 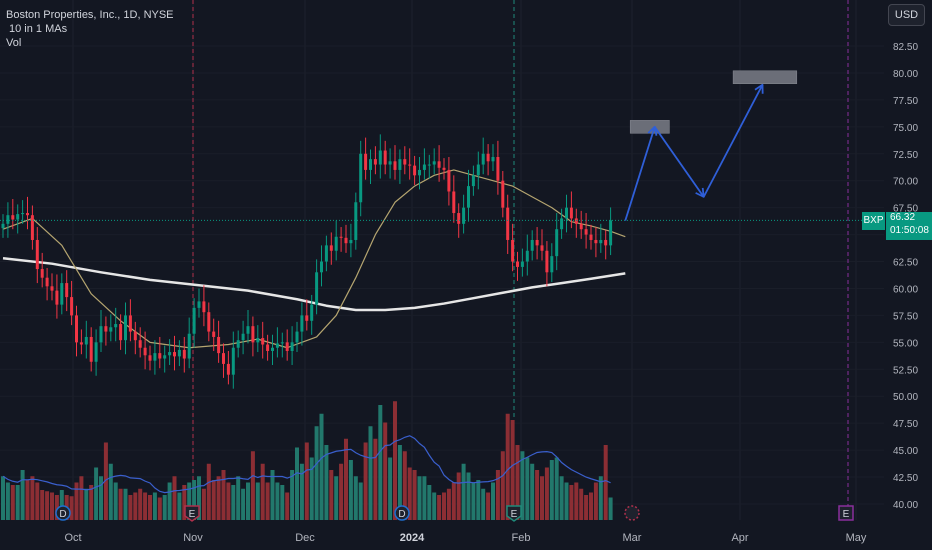 I want to click on news-flash-icon, so click(x=632, y=513).